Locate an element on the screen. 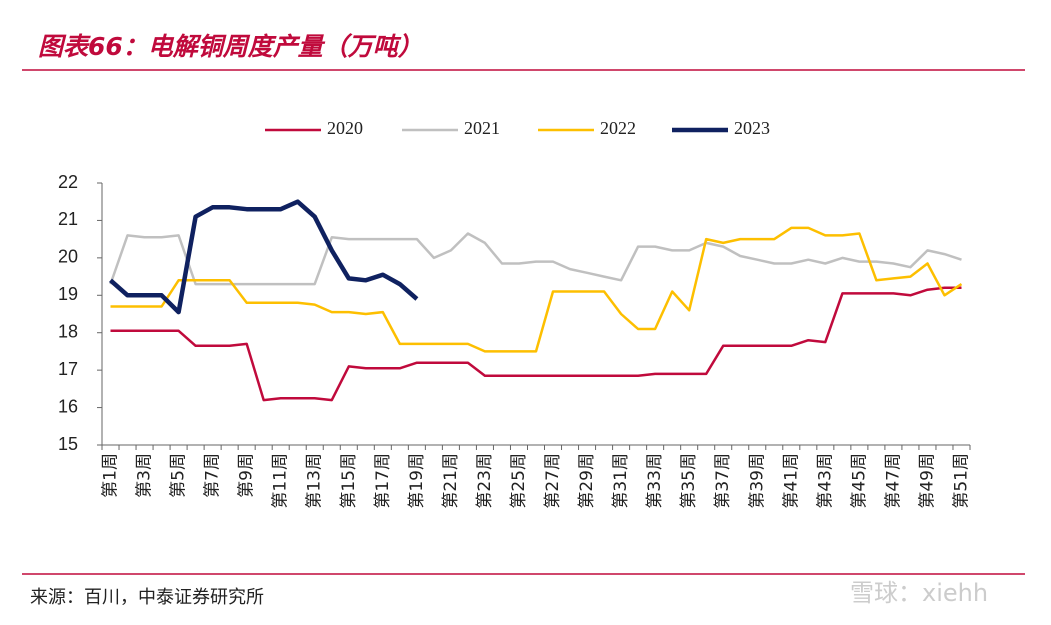 The width and height of the screenshot is (1051, 625). chart-title: 图表66：电解铜周度产量（万吨） is located at coordinates (230, 46).